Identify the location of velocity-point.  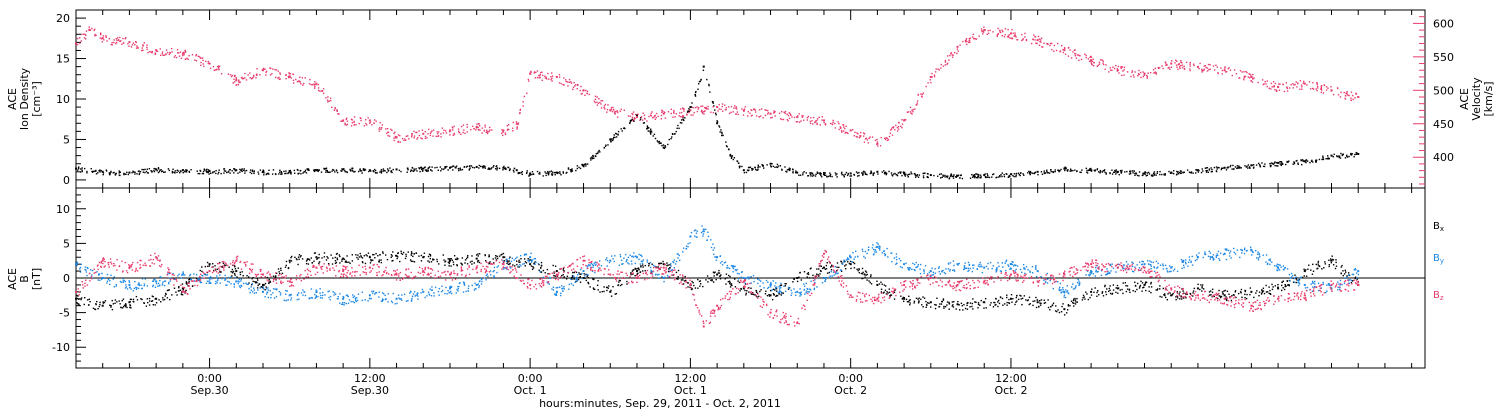
(850, 130).